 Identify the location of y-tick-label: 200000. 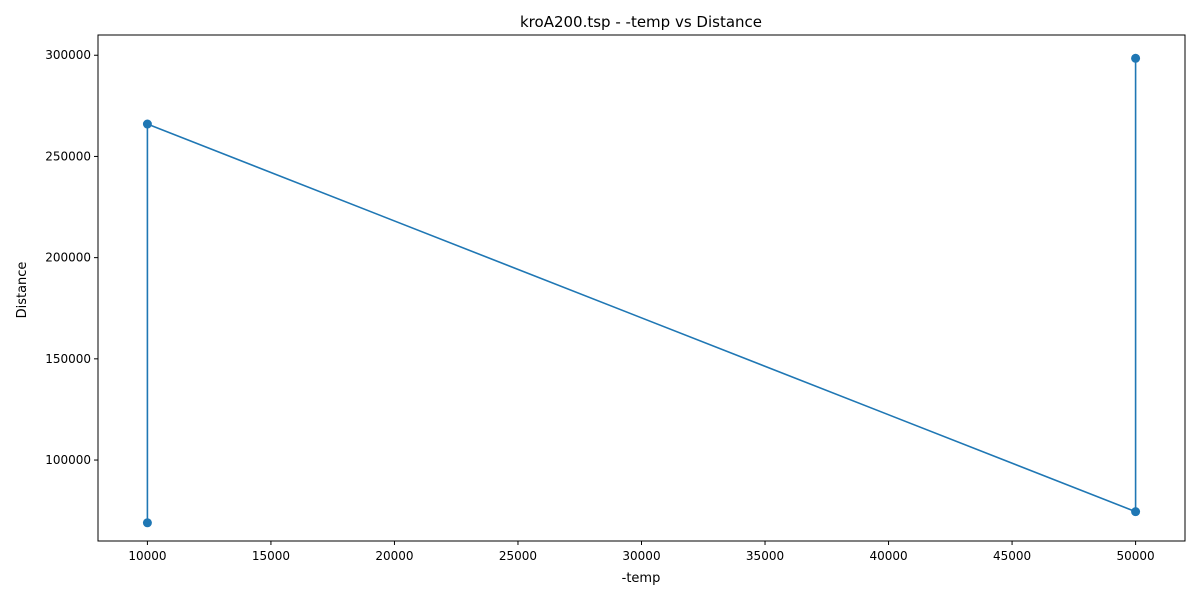
(68, 258).